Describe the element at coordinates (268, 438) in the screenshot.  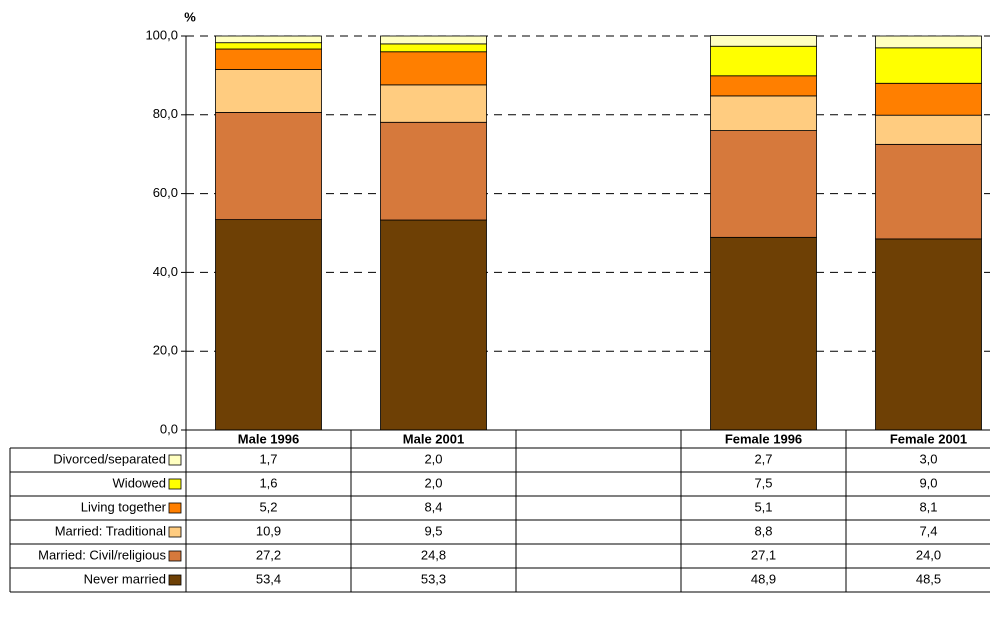
I see `x-tick-label: Male 1996` at that location.